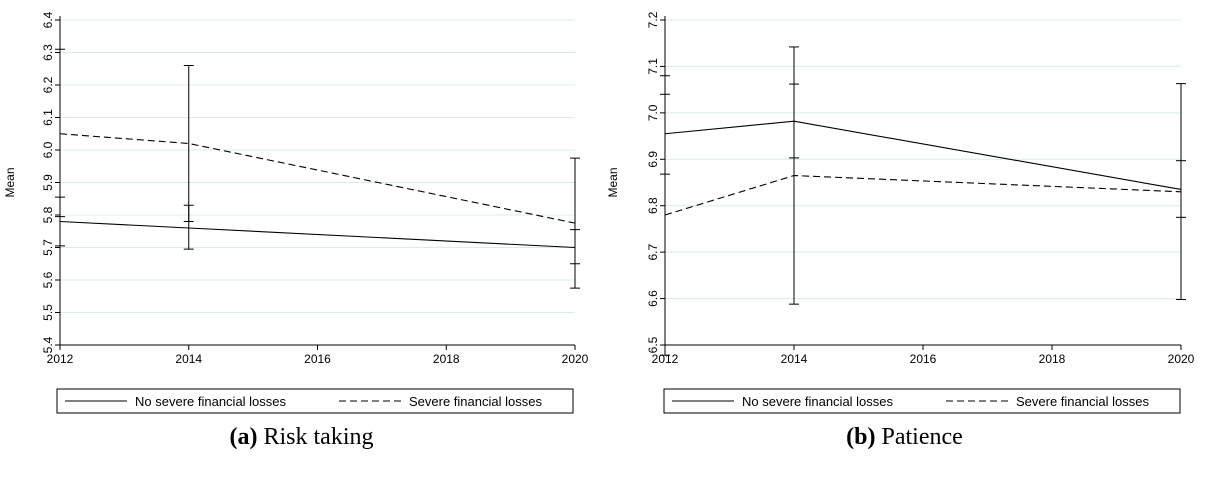 The width and height of the screenshot is (1206, 482). Describe the element at coordinates (48, 247) in the screenshot. I see `y-tick-label: 5.7` at that location.